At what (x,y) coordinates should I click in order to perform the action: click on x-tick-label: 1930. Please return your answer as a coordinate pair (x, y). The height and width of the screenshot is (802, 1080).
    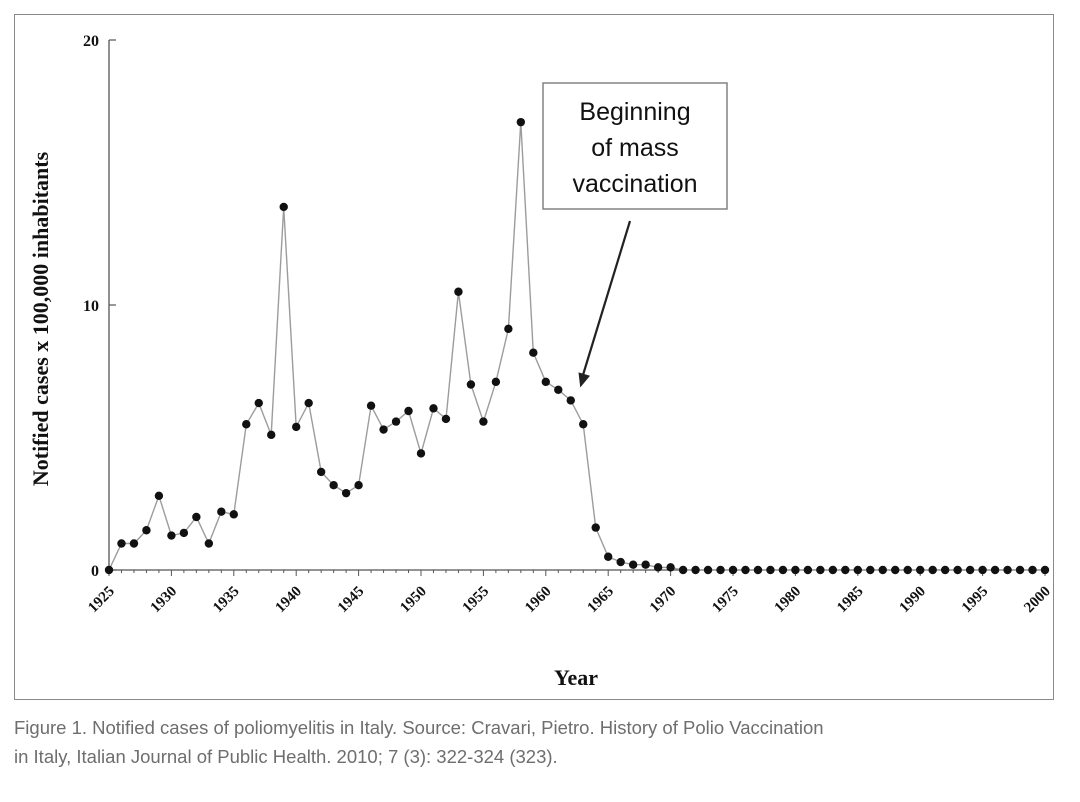
    Looking at the image, I should click on (164, 600).